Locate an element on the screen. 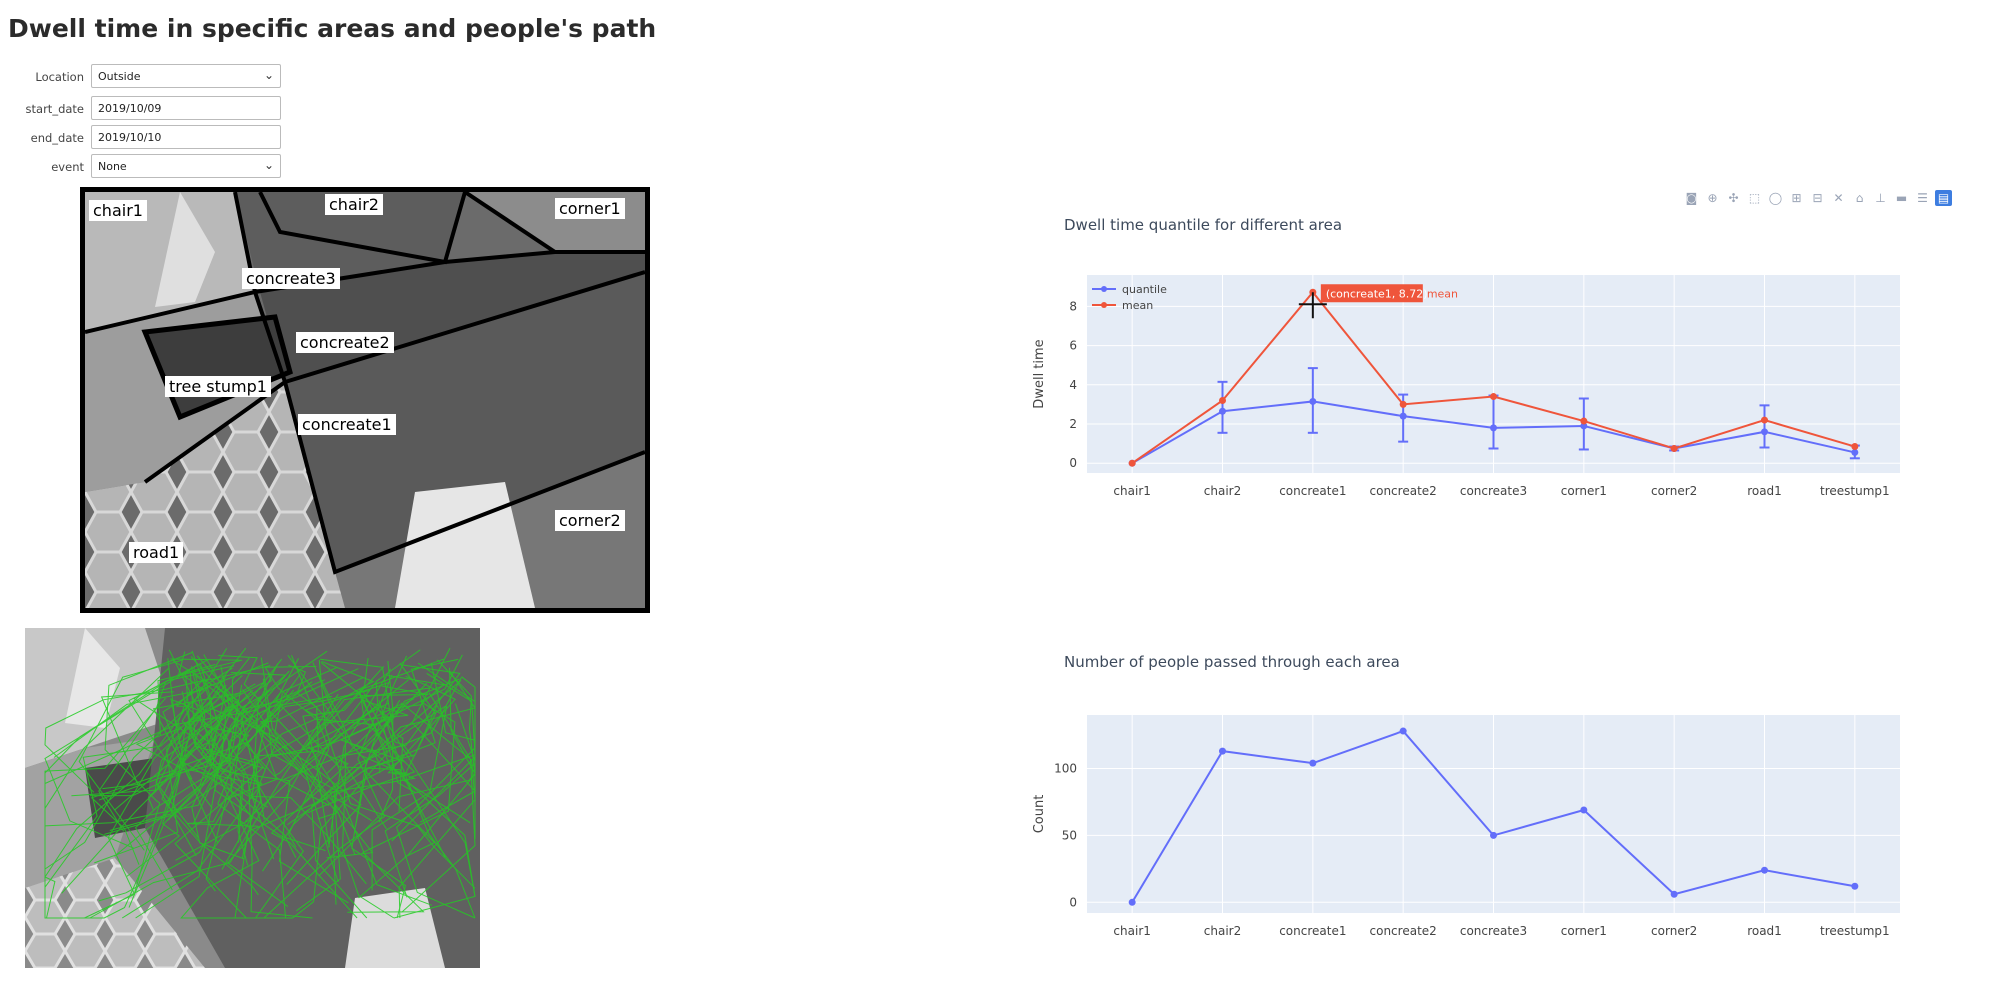 The height and width of the screenshot is (986, 1999). start-date-value: 2019/10/09 is located at coordinates (130, 108).